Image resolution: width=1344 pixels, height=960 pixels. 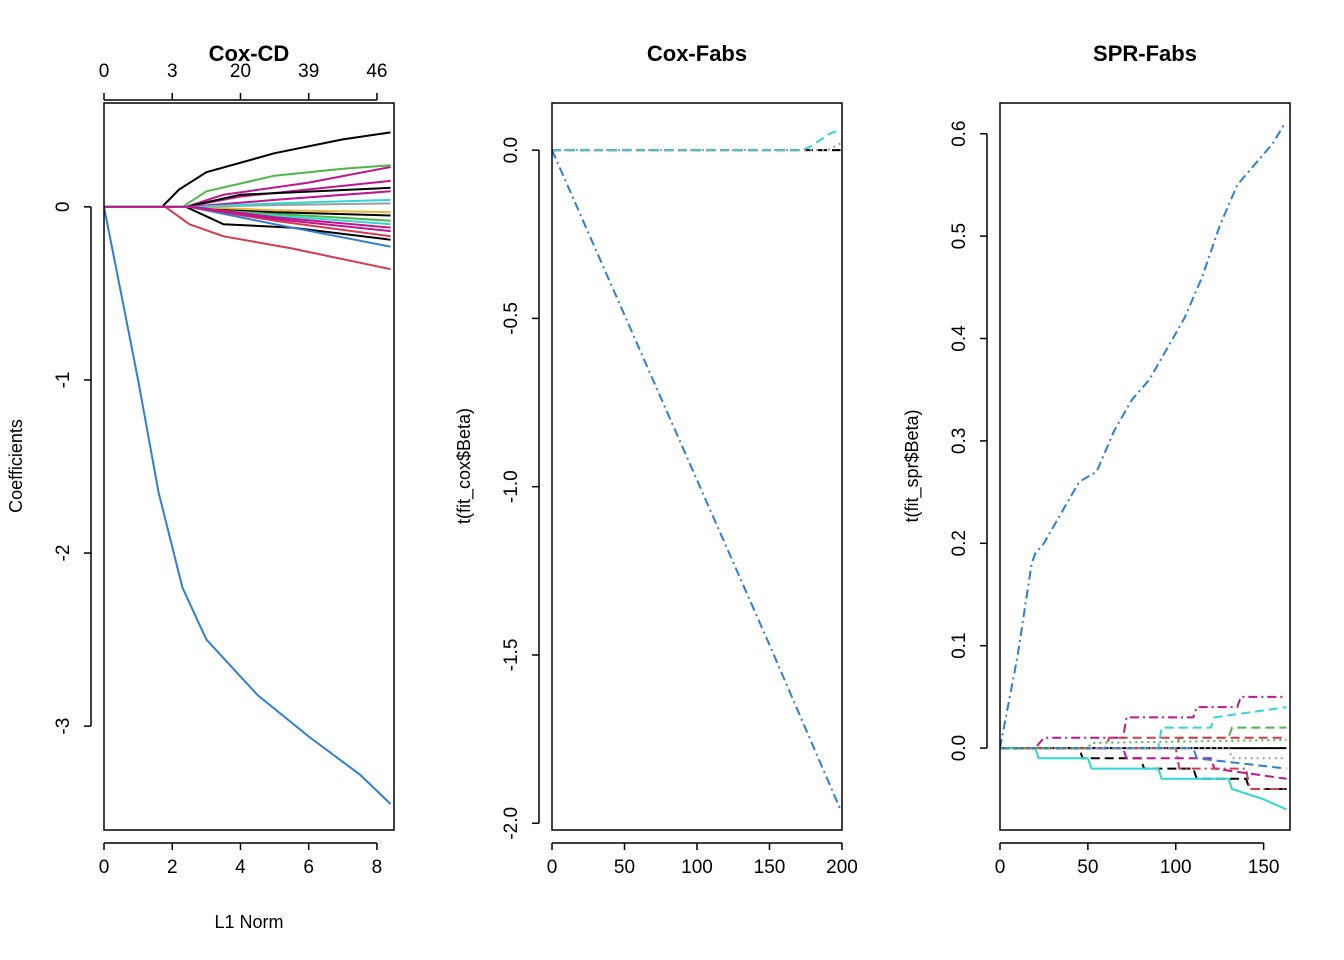 What do you see at coordinates (63, 726) in the screenshot?
I see `y-tick-label: -3` at bounding box center [63, 726].